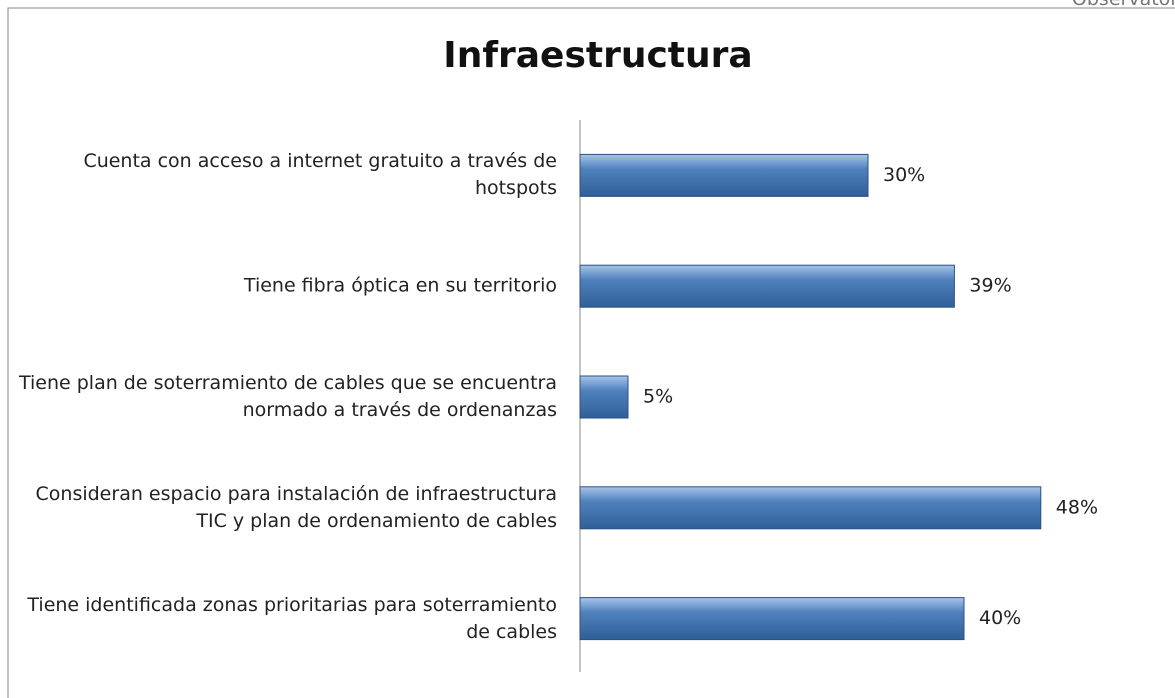 The image size is (1175, 698). I want to click on value-label: 30%, so click(904, 175).